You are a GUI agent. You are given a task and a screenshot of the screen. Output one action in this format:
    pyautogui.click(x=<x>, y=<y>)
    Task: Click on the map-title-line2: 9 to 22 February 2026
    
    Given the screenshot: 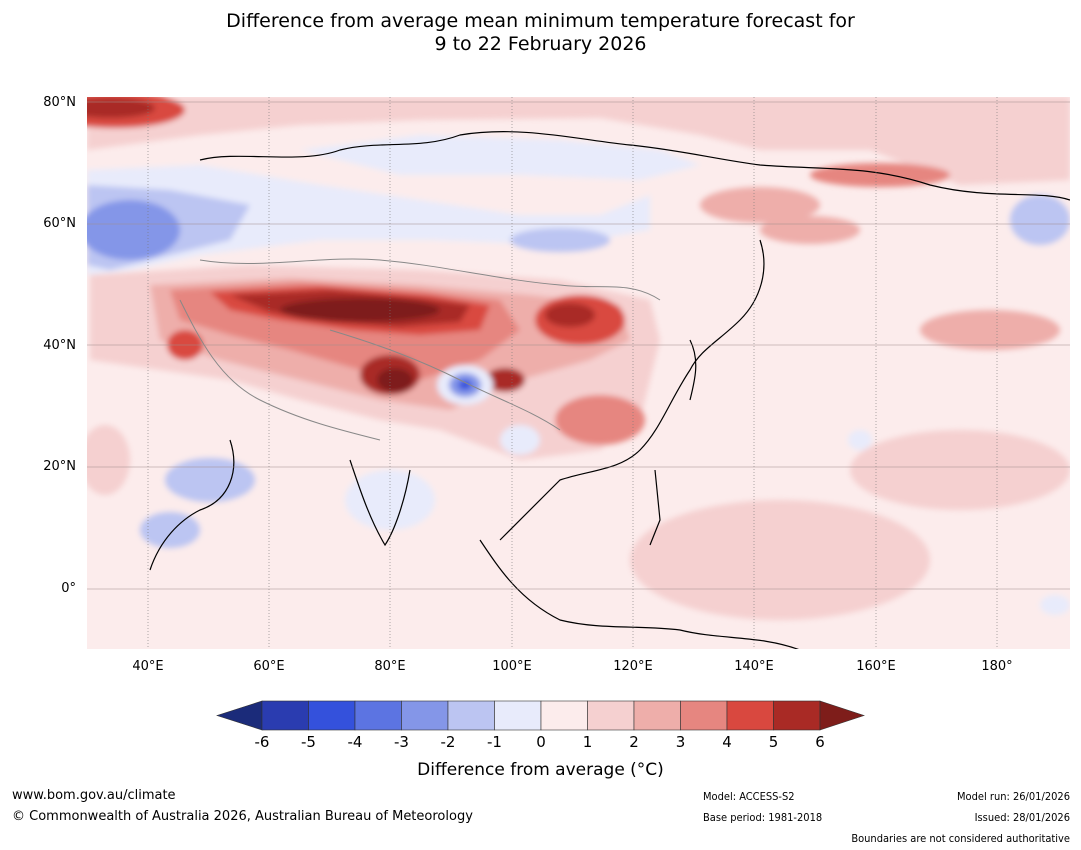 What is the action you would take?
    pyautogui.click(x=540, y=44)
    